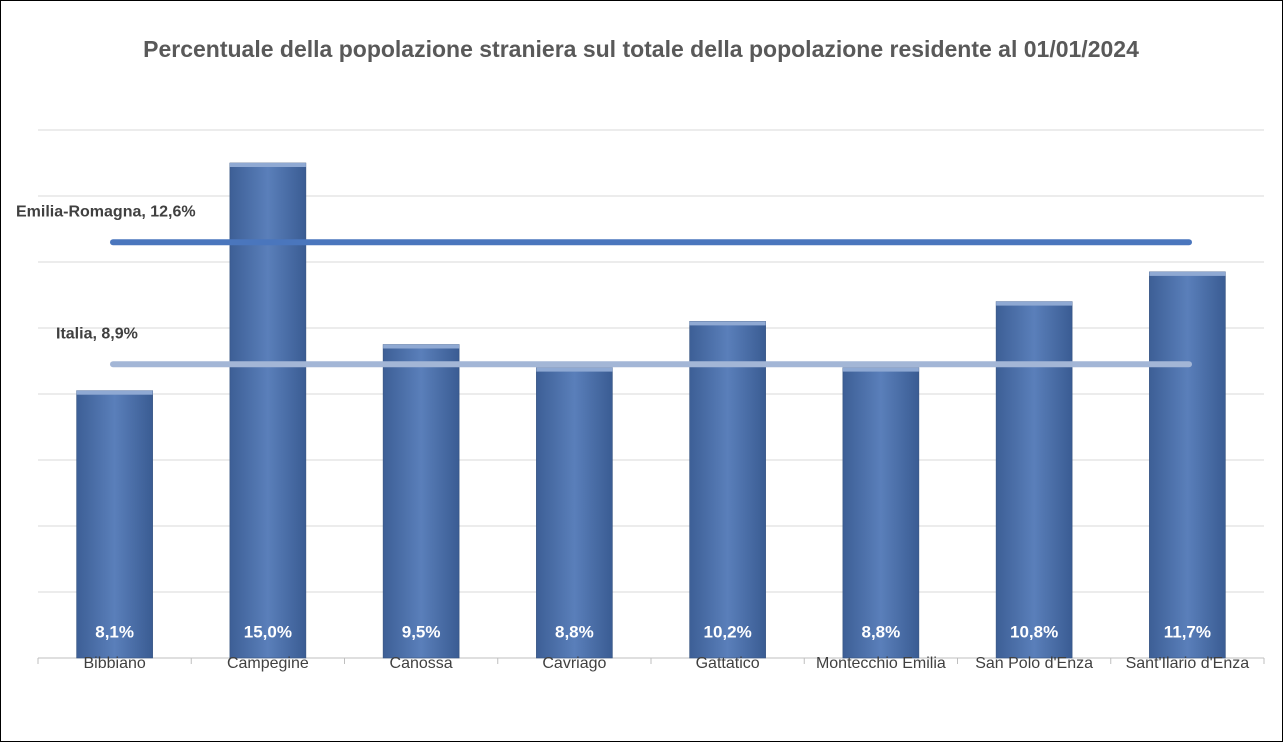  Describe the element at coordinates (421, 631) in the screenshot. I see `value-label: 9,5%` at that location.